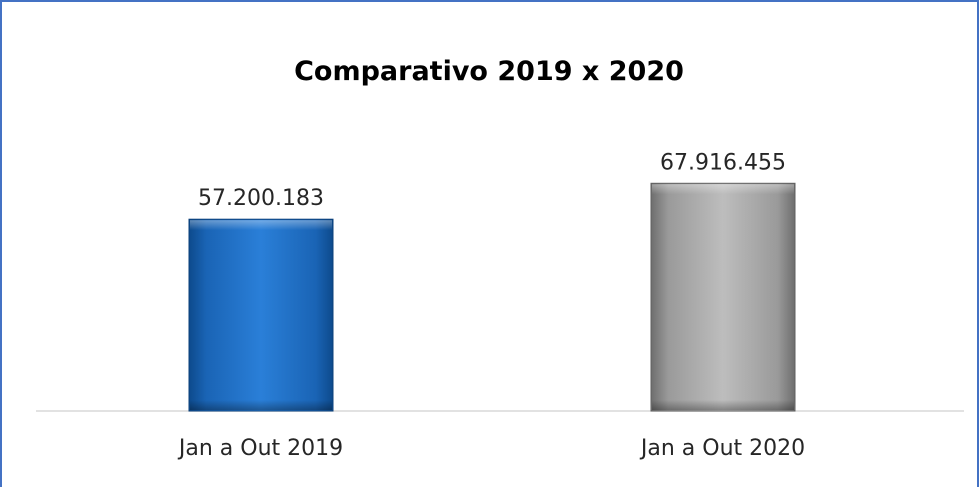  Describe the element at coordinates (491, 448) in the screenshot. I see `category-labels-group: Jan a Out 2019 Jan a Out 2020` at that location.